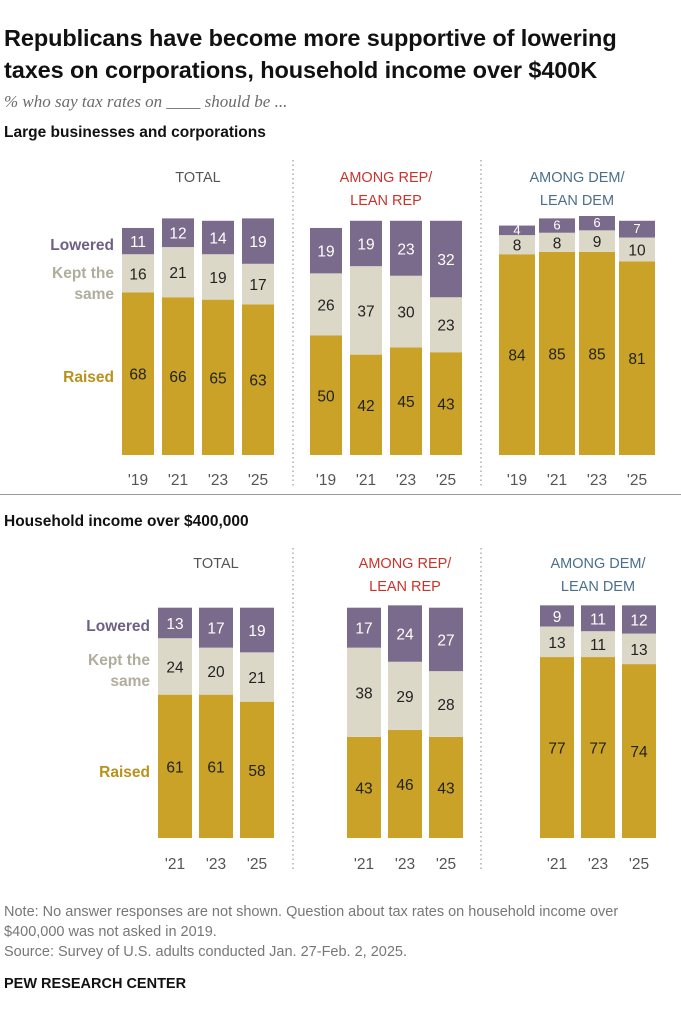  I want to click on data-label: 26, so click(325, 305).